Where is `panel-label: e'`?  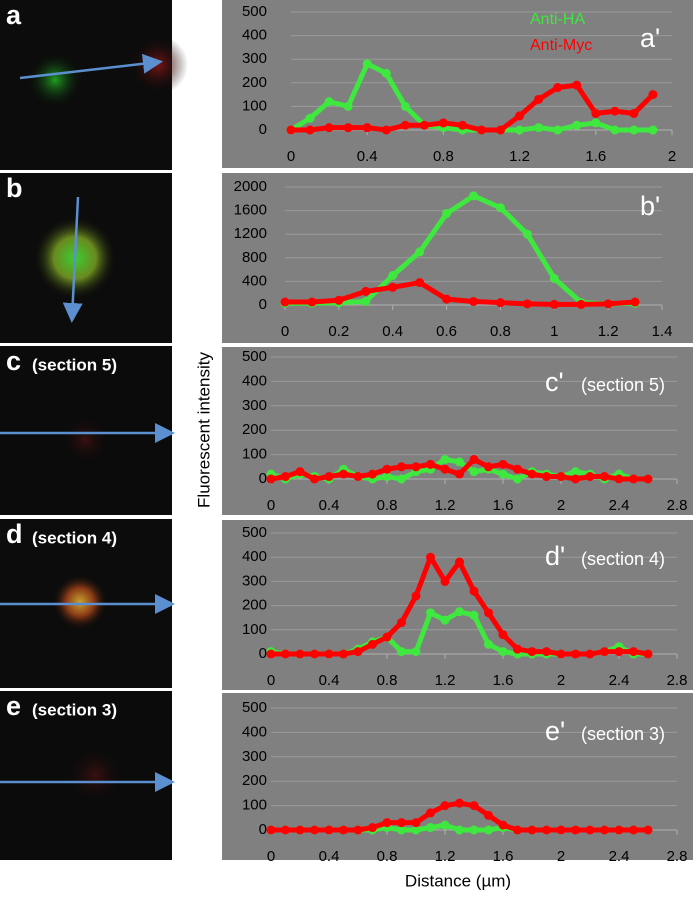
panel-label: e' is located at coordinates (555, 731).